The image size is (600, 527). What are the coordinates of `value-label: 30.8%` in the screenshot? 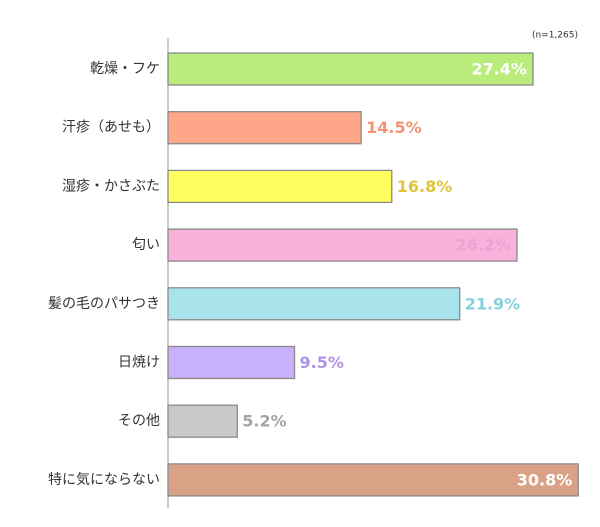 It's located at (545, 479).